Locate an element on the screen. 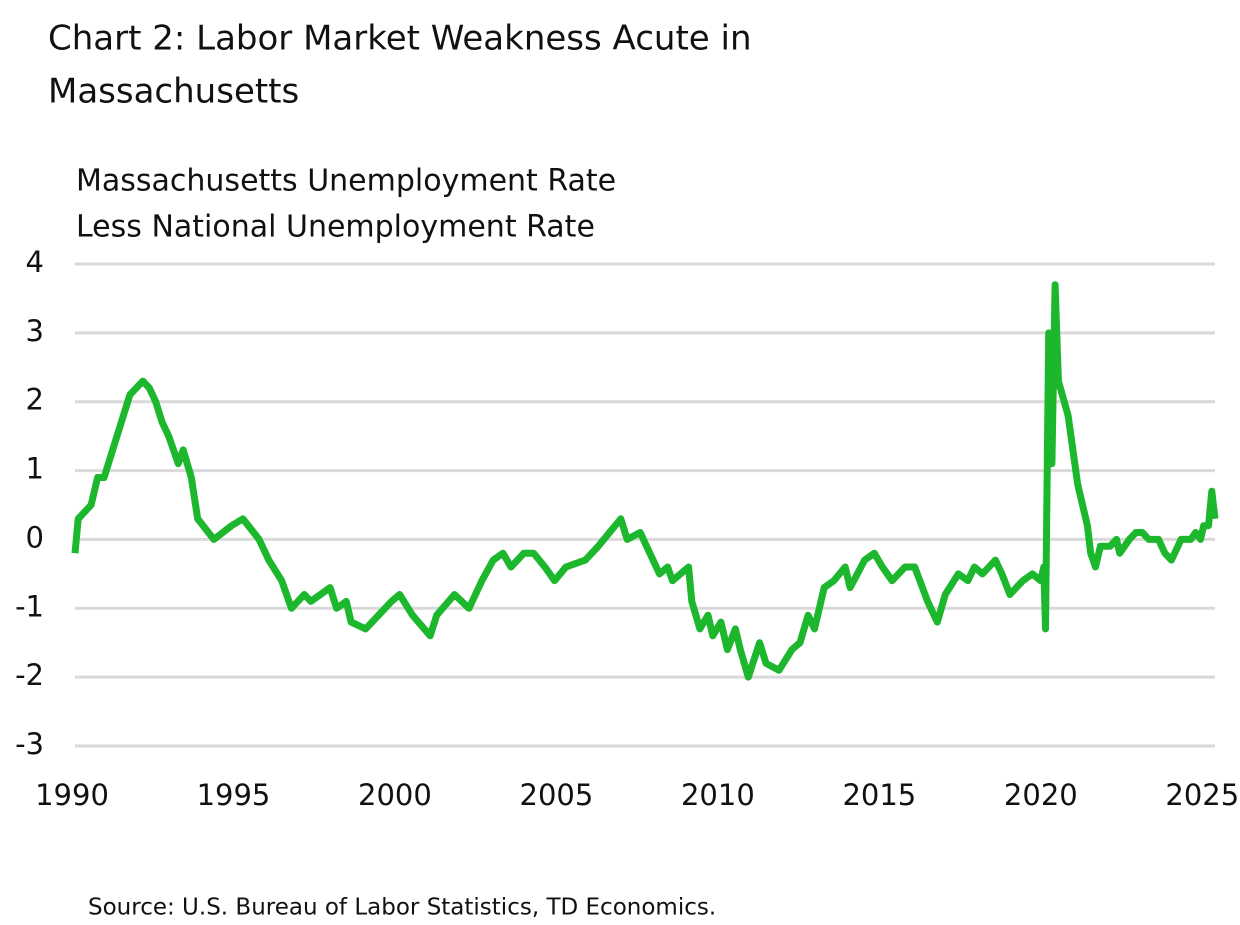 The height and width of the screenshot is (925, 1240). chart-title: Massachusetts is located at coordinates (173, 92).